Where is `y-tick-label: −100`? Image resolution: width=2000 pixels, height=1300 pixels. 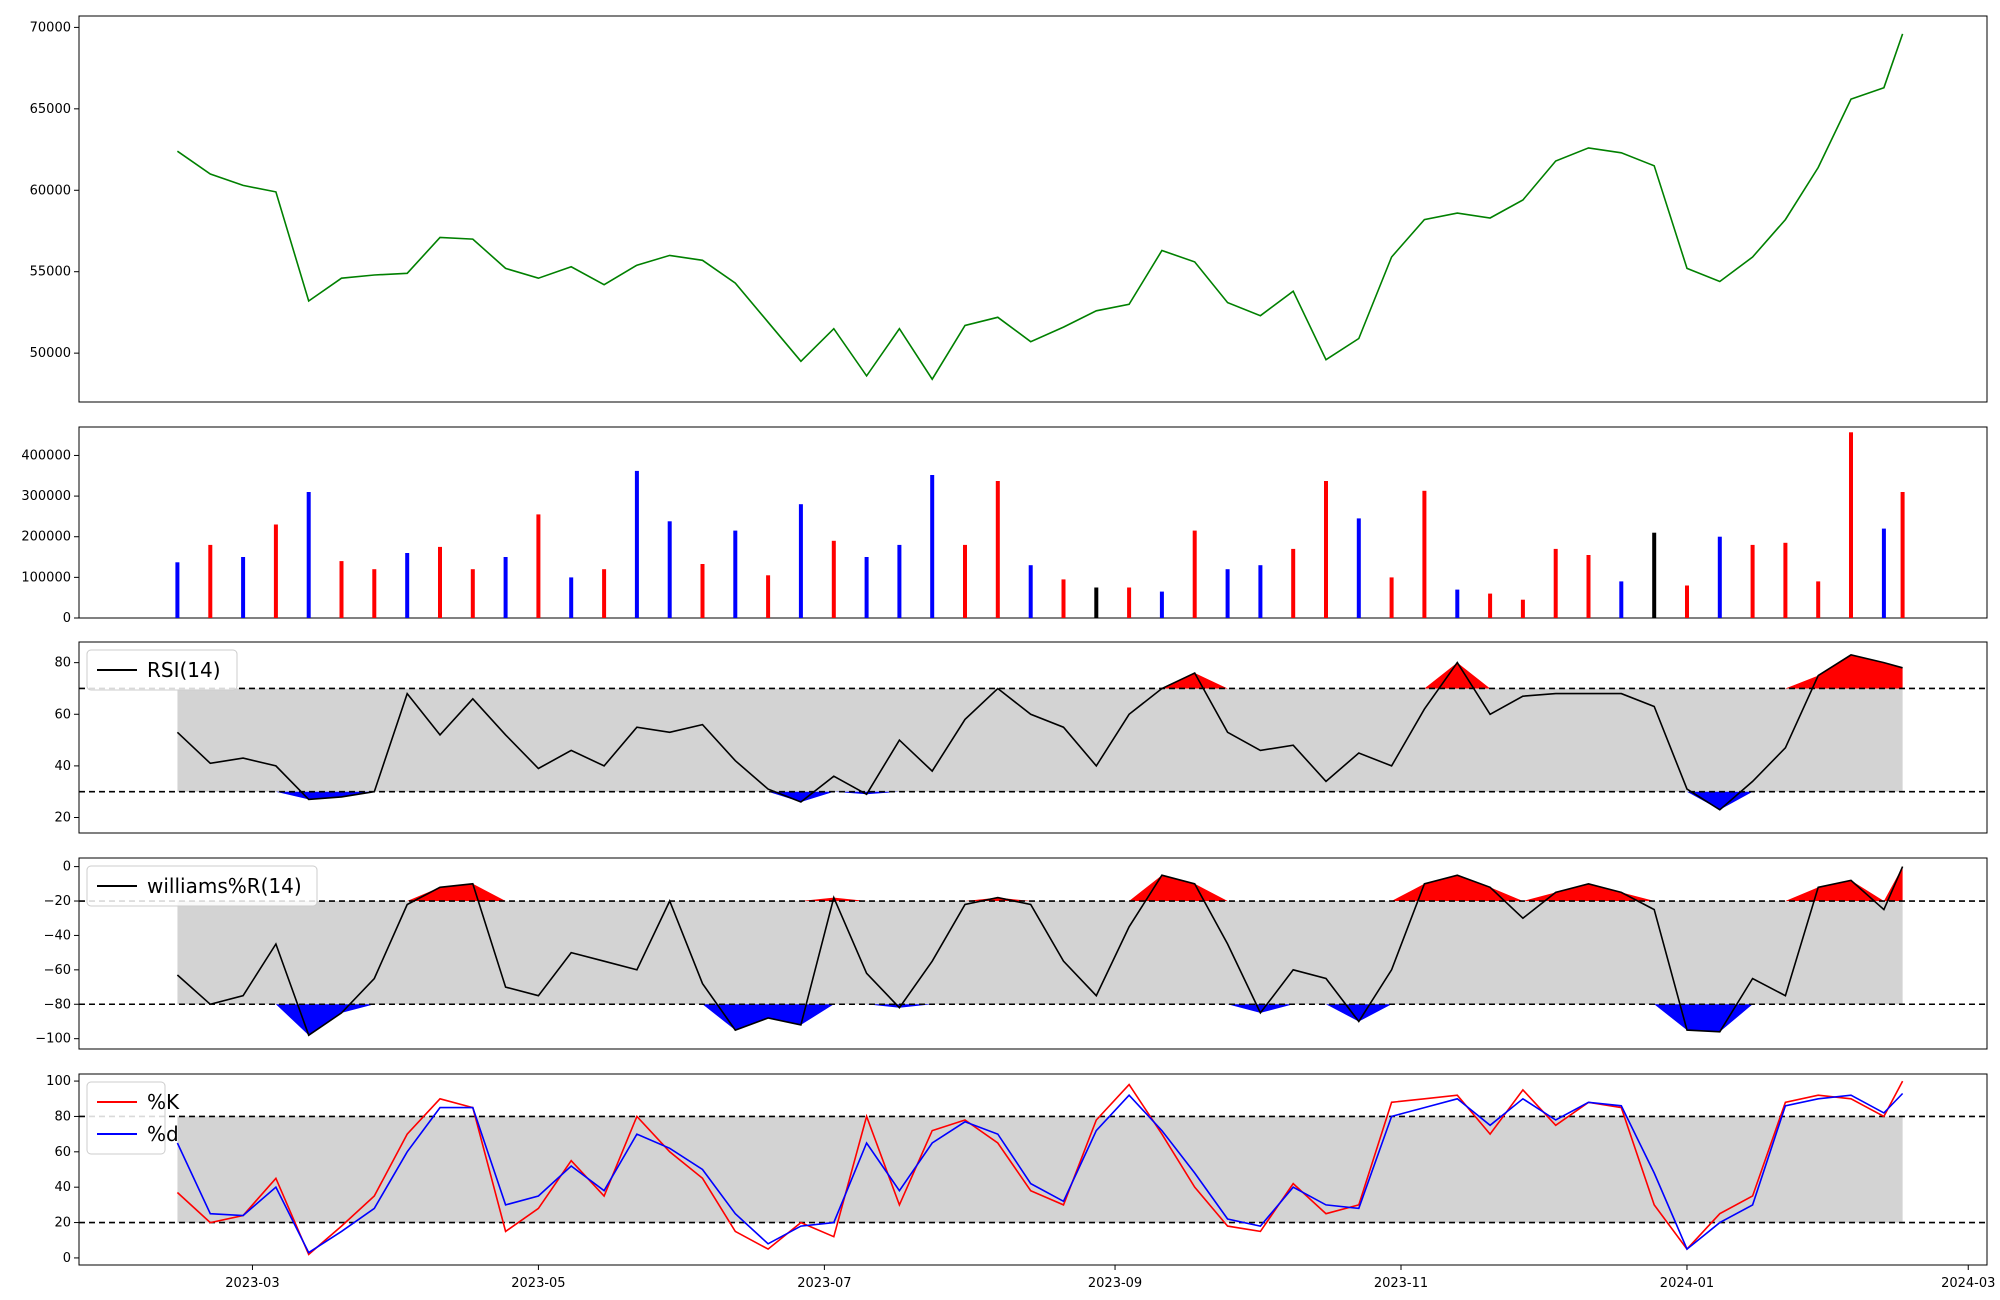 y-tick-label: −100 is located at coordinates (53, 1039).